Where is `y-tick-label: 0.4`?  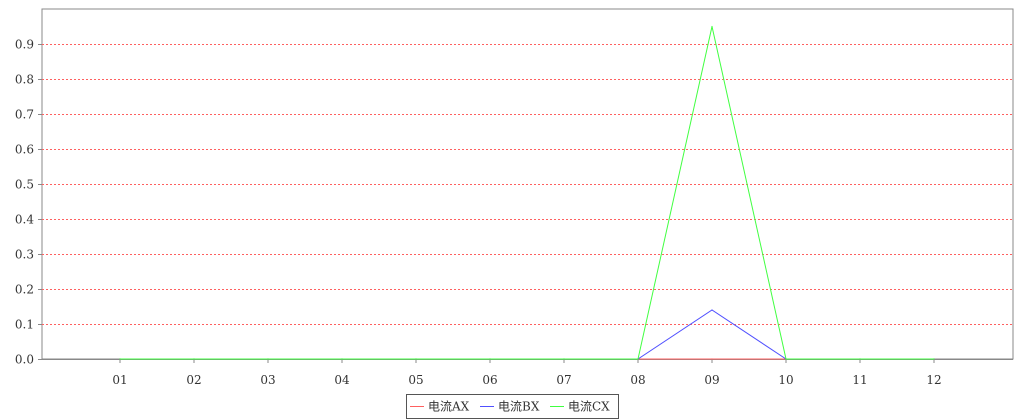
y-tick-label: 0.4 is located at coordinates (24, 220).